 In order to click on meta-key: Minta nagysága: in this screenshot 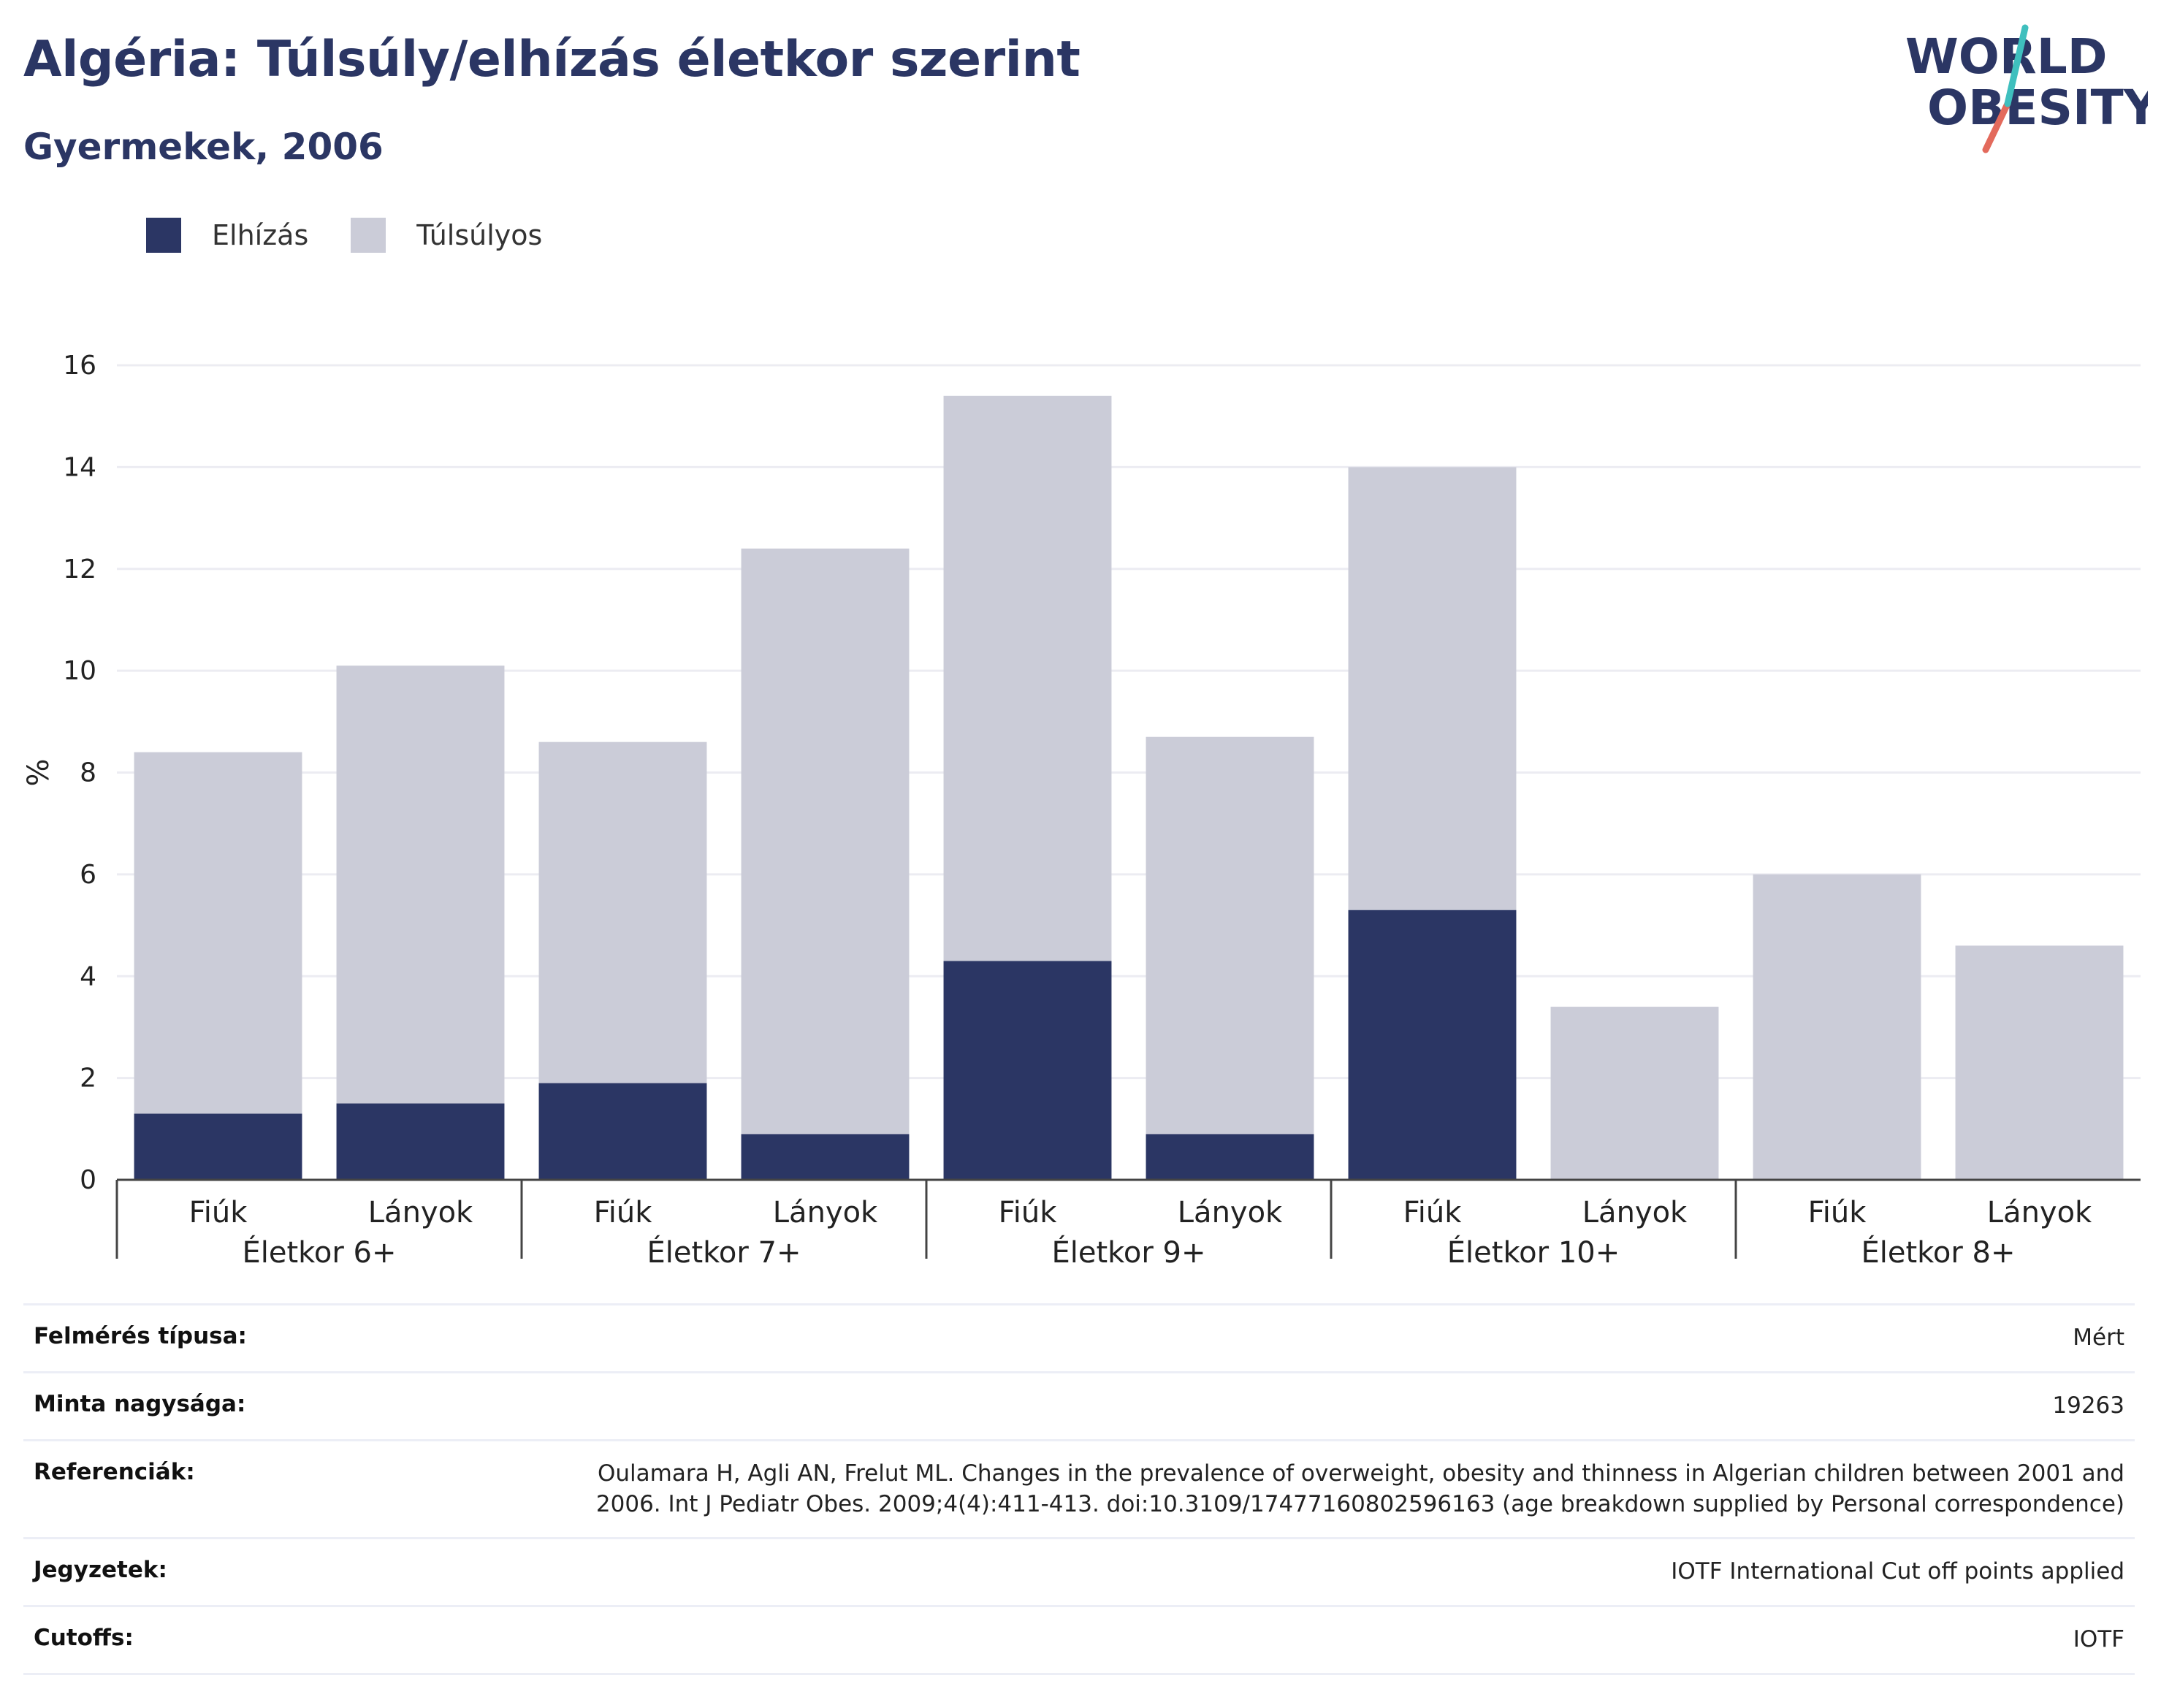, I will do `click(140, 1403)`.